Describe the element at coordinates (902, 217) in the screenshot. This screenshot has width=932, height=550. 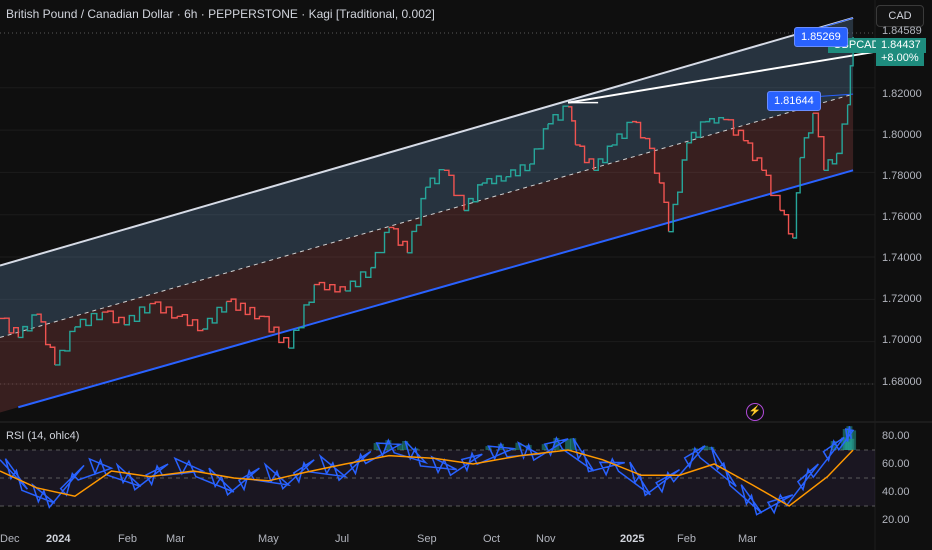
I see `price-axis-label: 1.76000` at that location.